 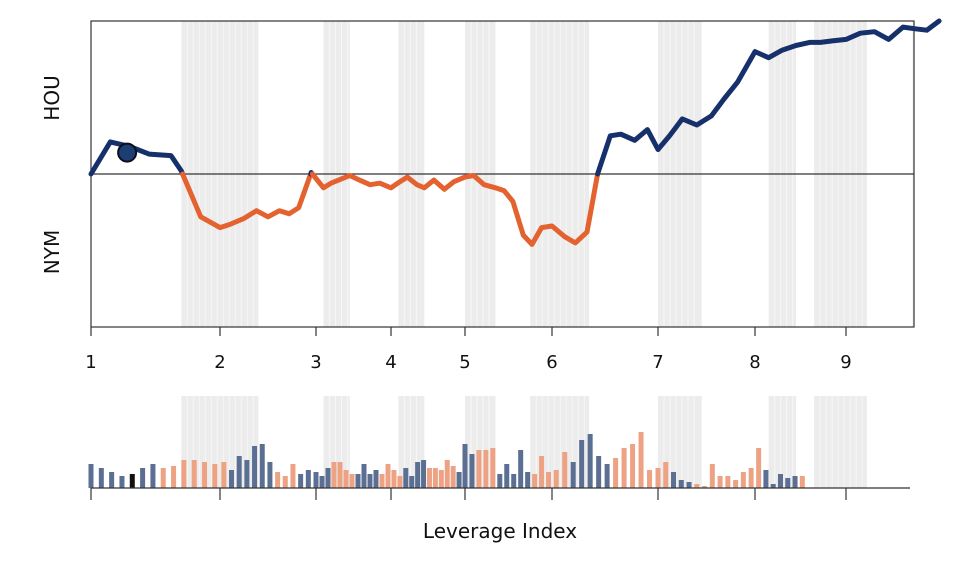 What do you see at coordinates (845, 362) in the screenshot?
I see `top-tick-label-9: 9` at bounding box center [845, 362].